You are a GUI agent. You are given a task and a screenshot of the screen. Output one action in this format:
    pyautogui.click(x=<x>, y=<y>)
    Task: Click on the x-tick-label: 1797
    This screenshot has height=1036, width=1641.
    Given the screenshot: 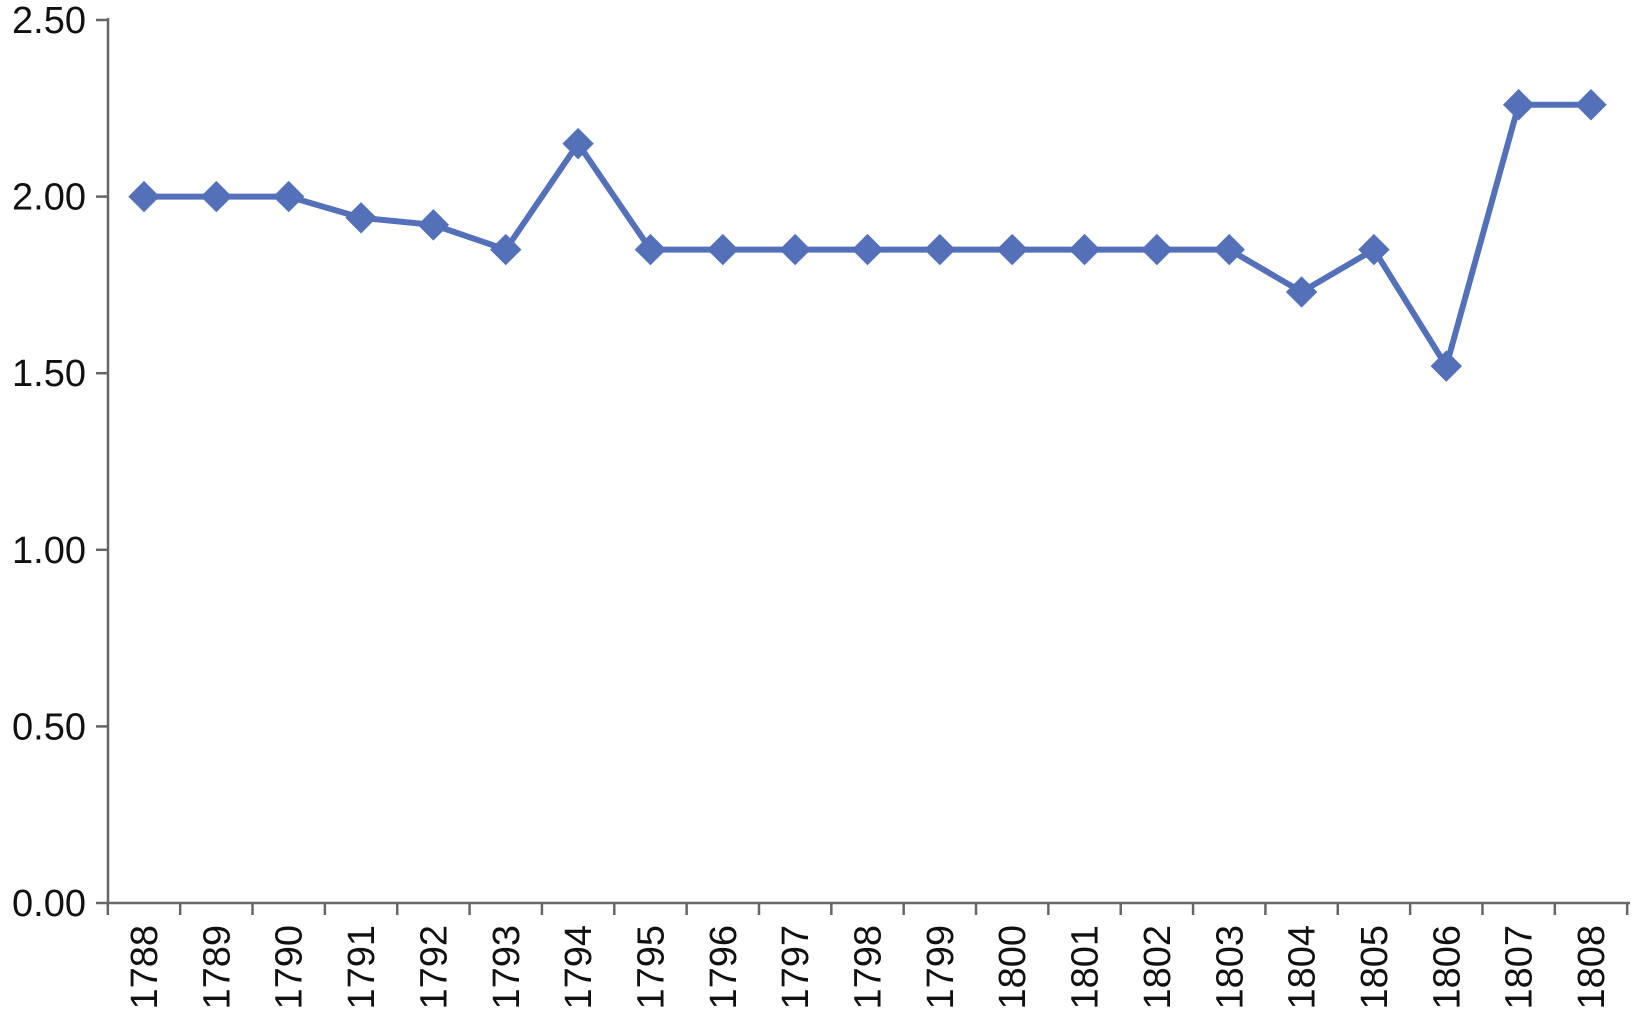 What is the action you would take?
    pyautogui.click(x=796, y=967)
    